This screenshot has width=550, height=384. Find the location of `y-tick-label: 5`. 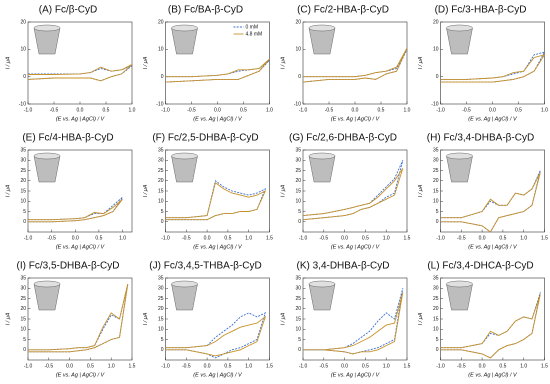

y-tick-label: 5 is located at coordinates (299, 212).